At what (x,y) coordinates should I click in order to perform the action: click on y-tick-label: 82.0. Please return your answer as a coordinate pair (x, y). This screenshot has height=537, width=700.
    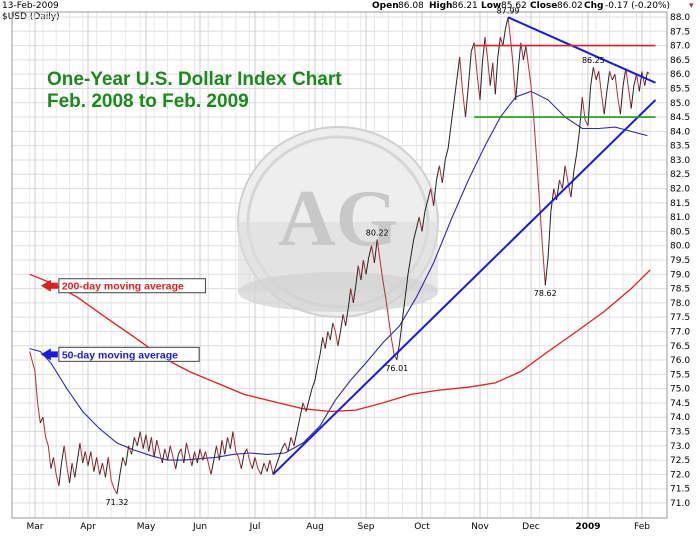
    Looking at the image, I should click on (680, 190).